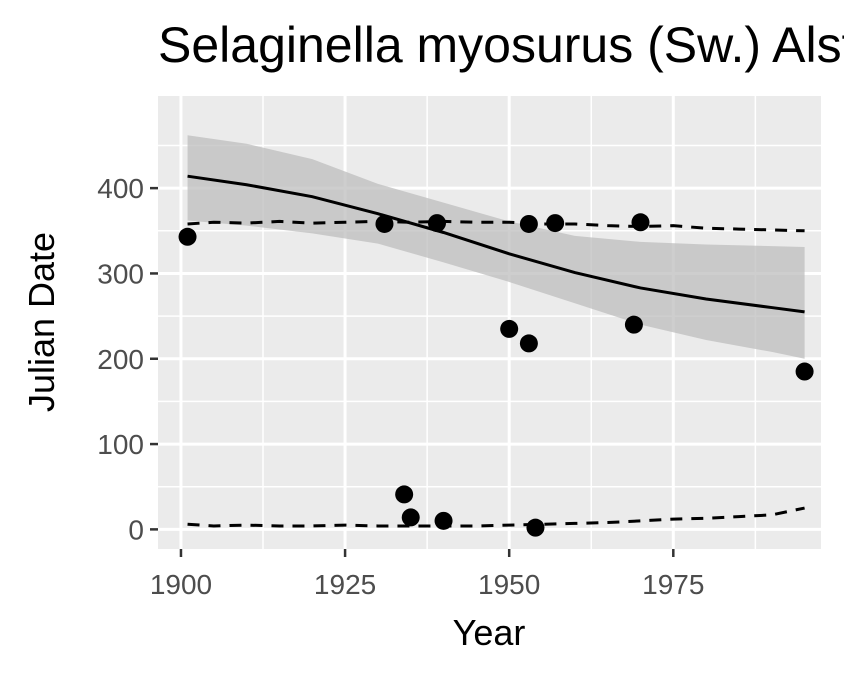 The image size is (844, 679). What do you see at coordinates (496, 226) in the screenshot?
I see `upper-dashed-line` at bounding box center [496, 226].